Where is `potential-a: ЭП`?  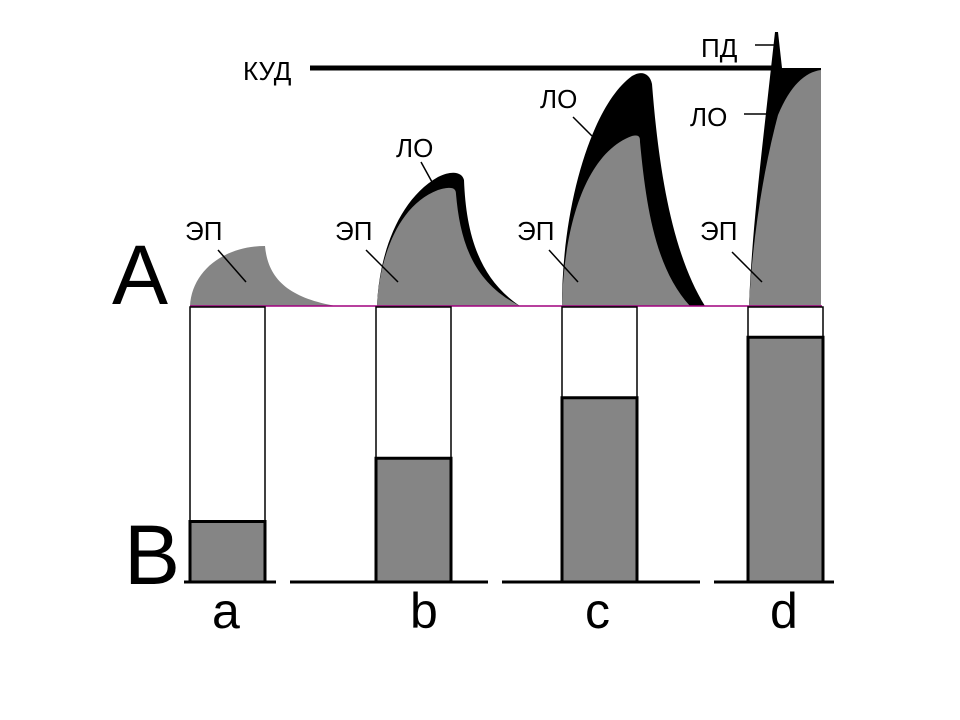 potential-a: ЭП is located at coordinates (260, 261).